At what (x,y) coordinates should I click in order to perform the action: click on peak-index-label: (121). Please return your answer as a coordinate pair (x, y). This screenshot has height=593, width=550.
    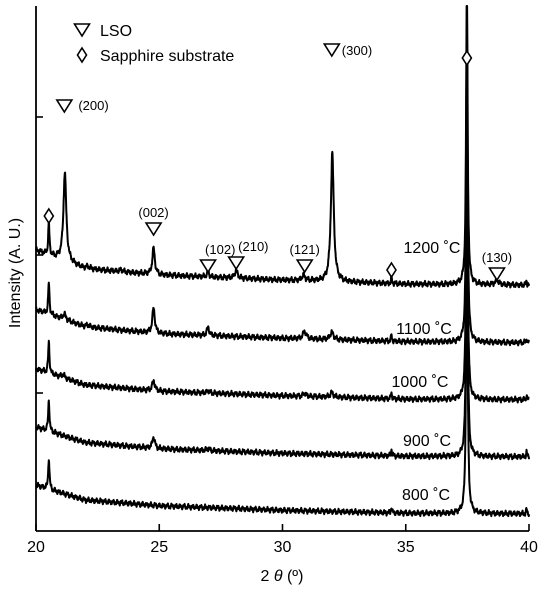
    Looking at the image, I should click on (305, 249).